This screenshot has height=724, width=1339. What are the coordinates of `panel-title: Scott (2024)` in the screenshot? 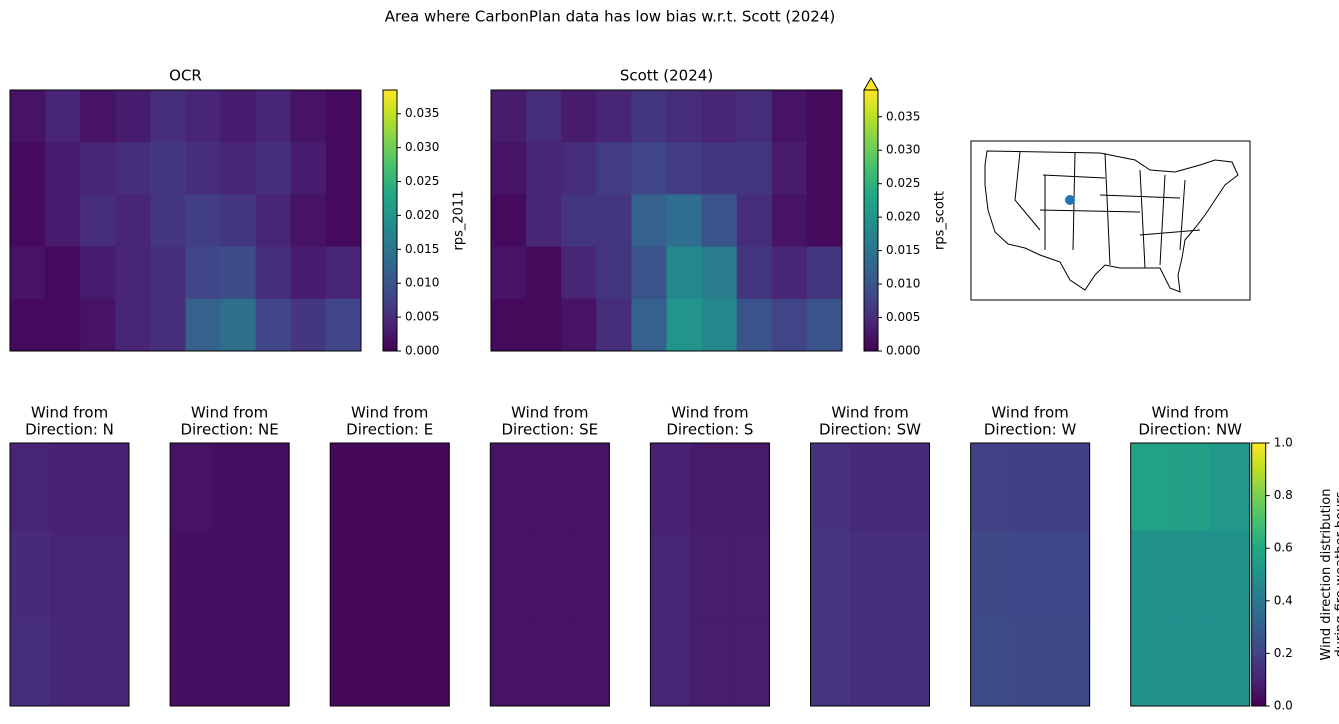 It's located at (666, 76).